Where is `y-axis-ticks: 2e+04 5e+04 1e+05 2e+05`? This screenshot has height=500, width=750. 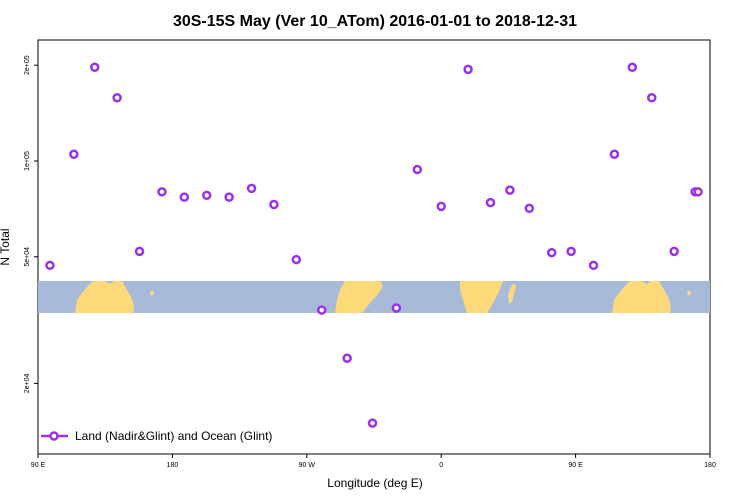
y-axis-ticks: 2e+04 5e+04 1e+05 2e+05 is located at coordinates (31, 224).